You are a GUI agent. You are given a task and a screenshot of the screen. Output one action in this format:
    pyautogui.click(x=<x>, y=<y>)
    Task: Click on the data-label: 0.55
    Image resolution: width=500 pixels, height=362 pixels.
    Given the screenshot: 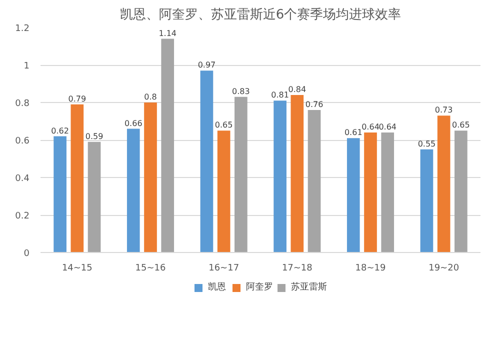 What is the action you would take?
    pyautogui.click(x=427, y=143)
    